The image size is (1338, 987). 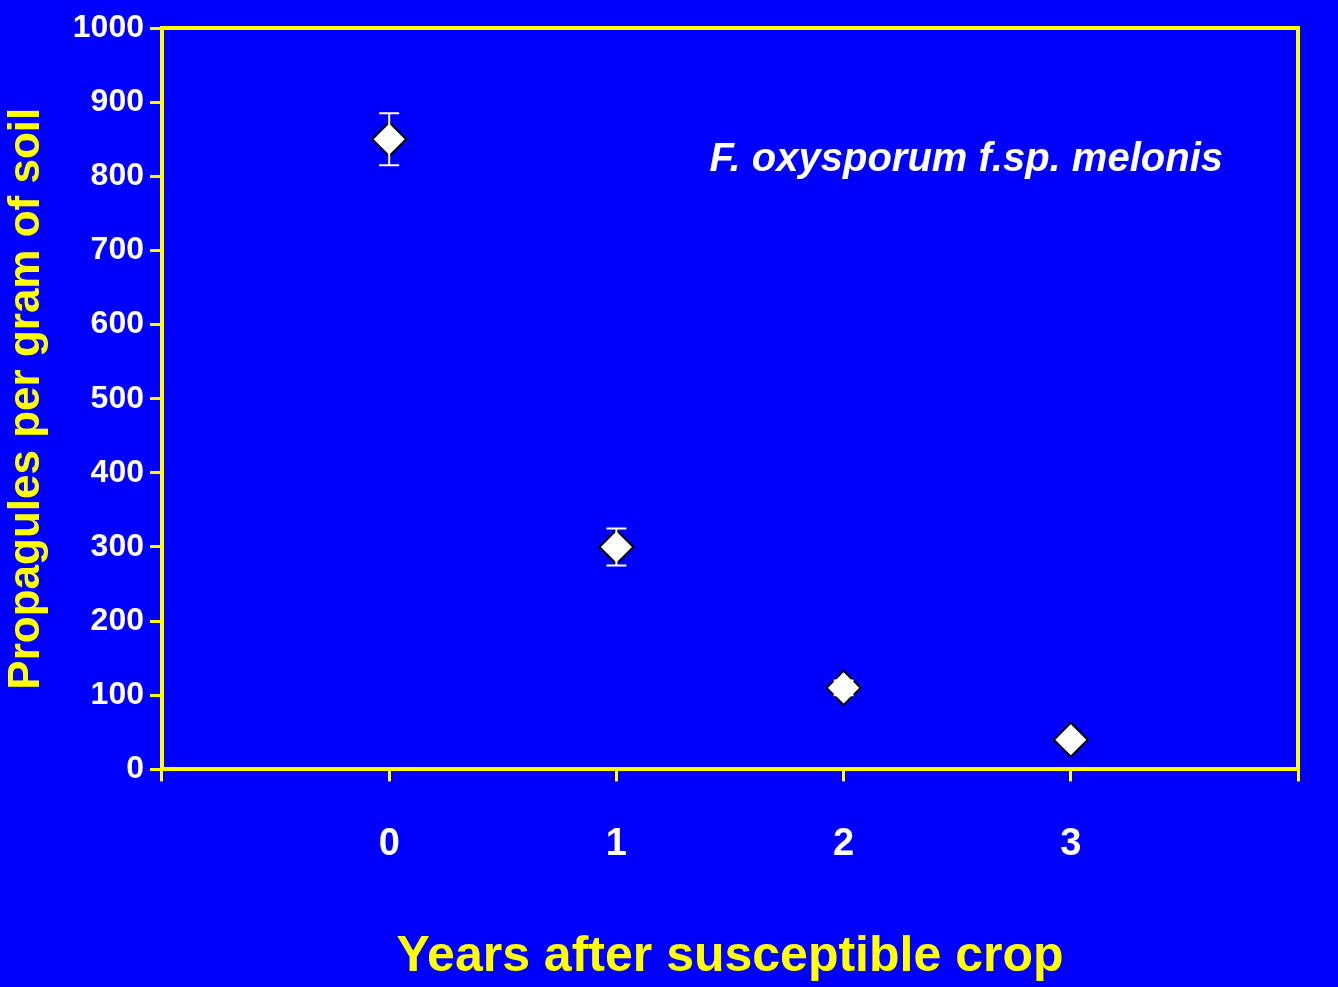 What do you see at coordinates (117, 470) in the screenshot?
I see `y-tick-label: 400` at bounding box center [117, 470].